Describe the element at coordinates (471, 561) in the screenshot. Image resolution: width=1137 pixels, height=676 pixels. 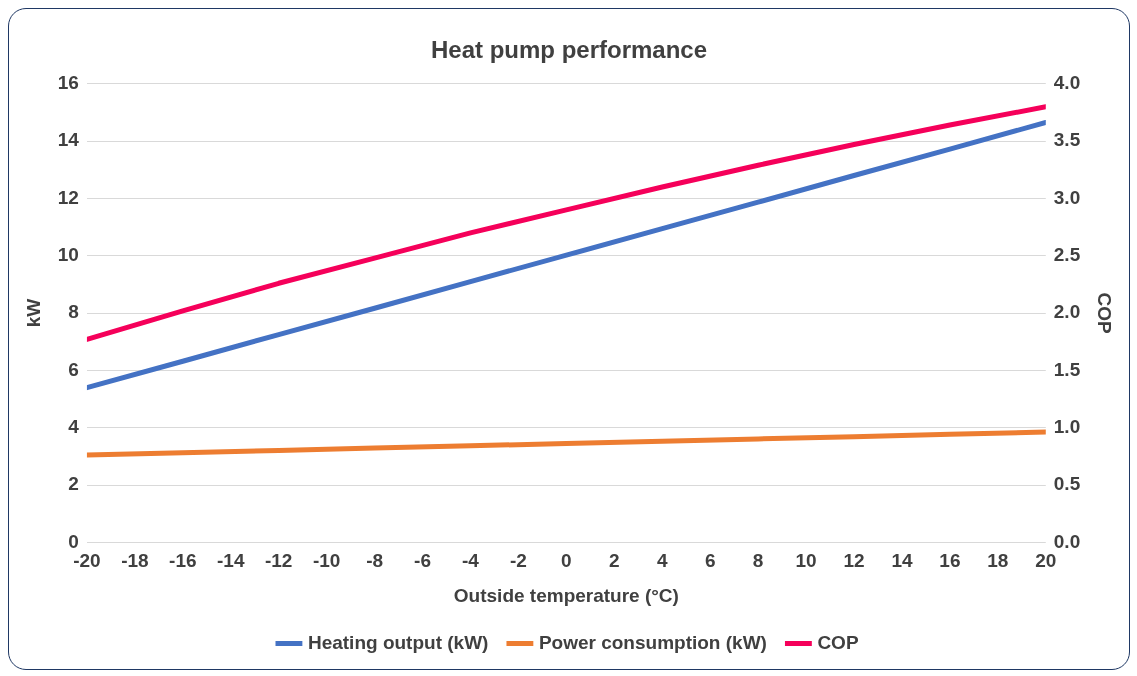
I see `x-tick-label: -4` at that location.